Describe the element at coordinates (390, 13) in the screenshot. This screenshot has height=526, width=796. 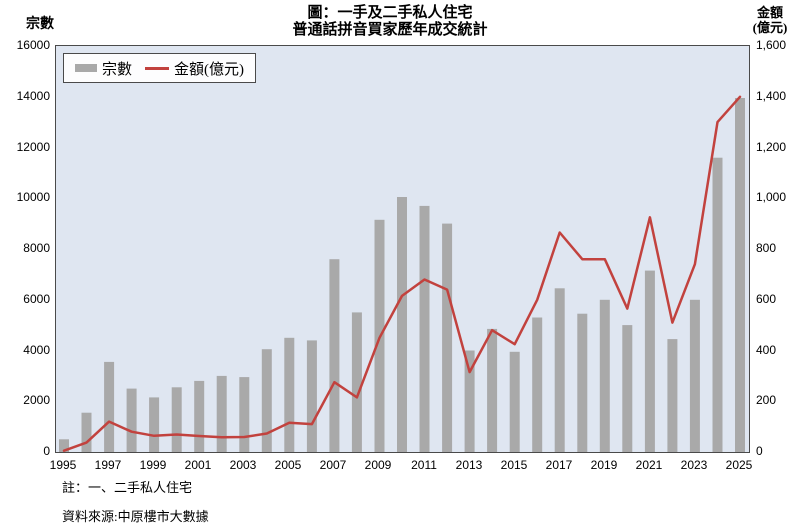
I see `chart-title-line1: 圖：一手及二手私人住宅` at that location.